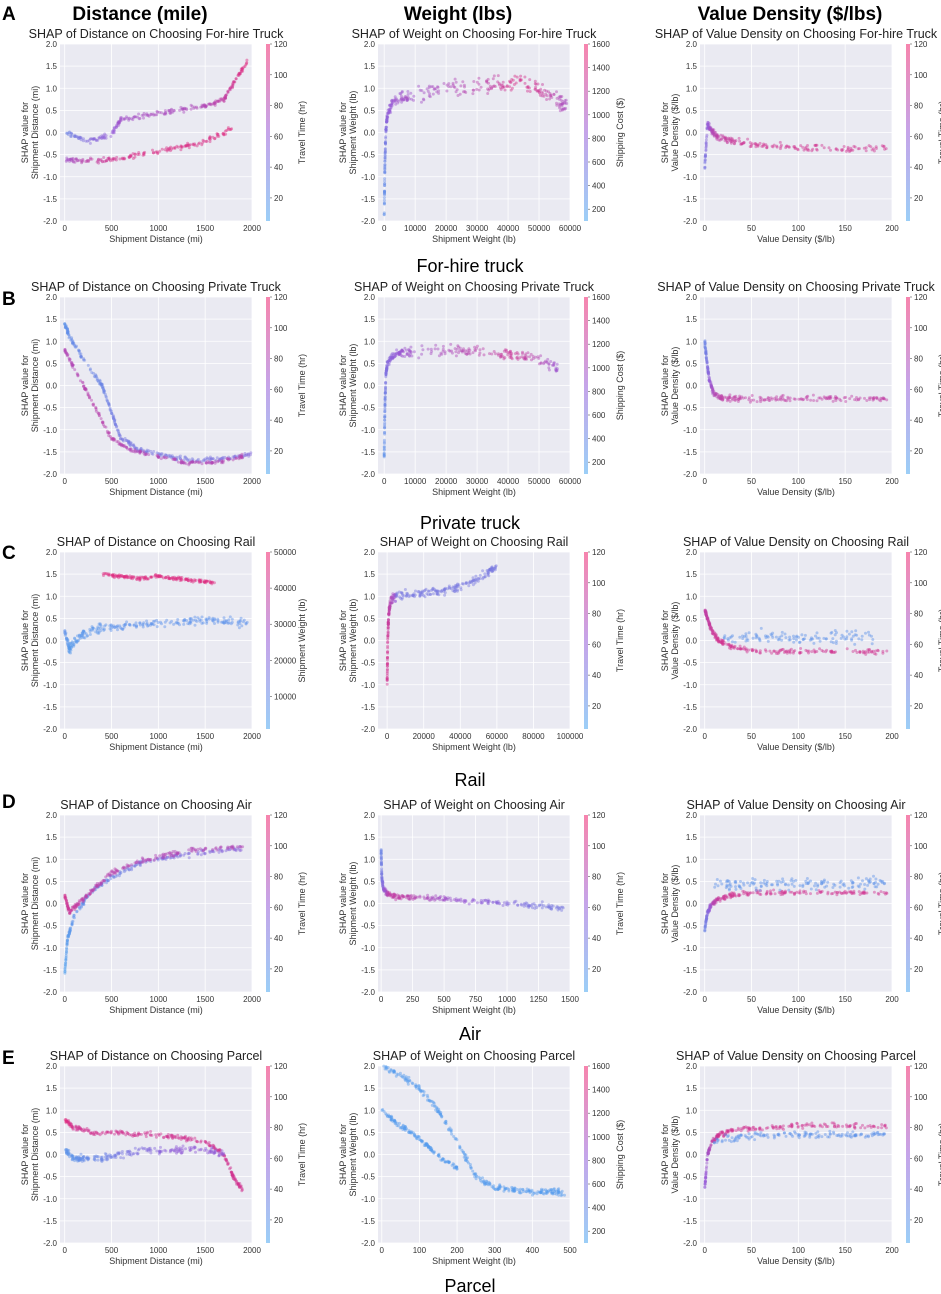 The width and height of the screenshot is (941, 1294). I want to click on colorbar-label: Travel Time (hr), so click(302, 903).